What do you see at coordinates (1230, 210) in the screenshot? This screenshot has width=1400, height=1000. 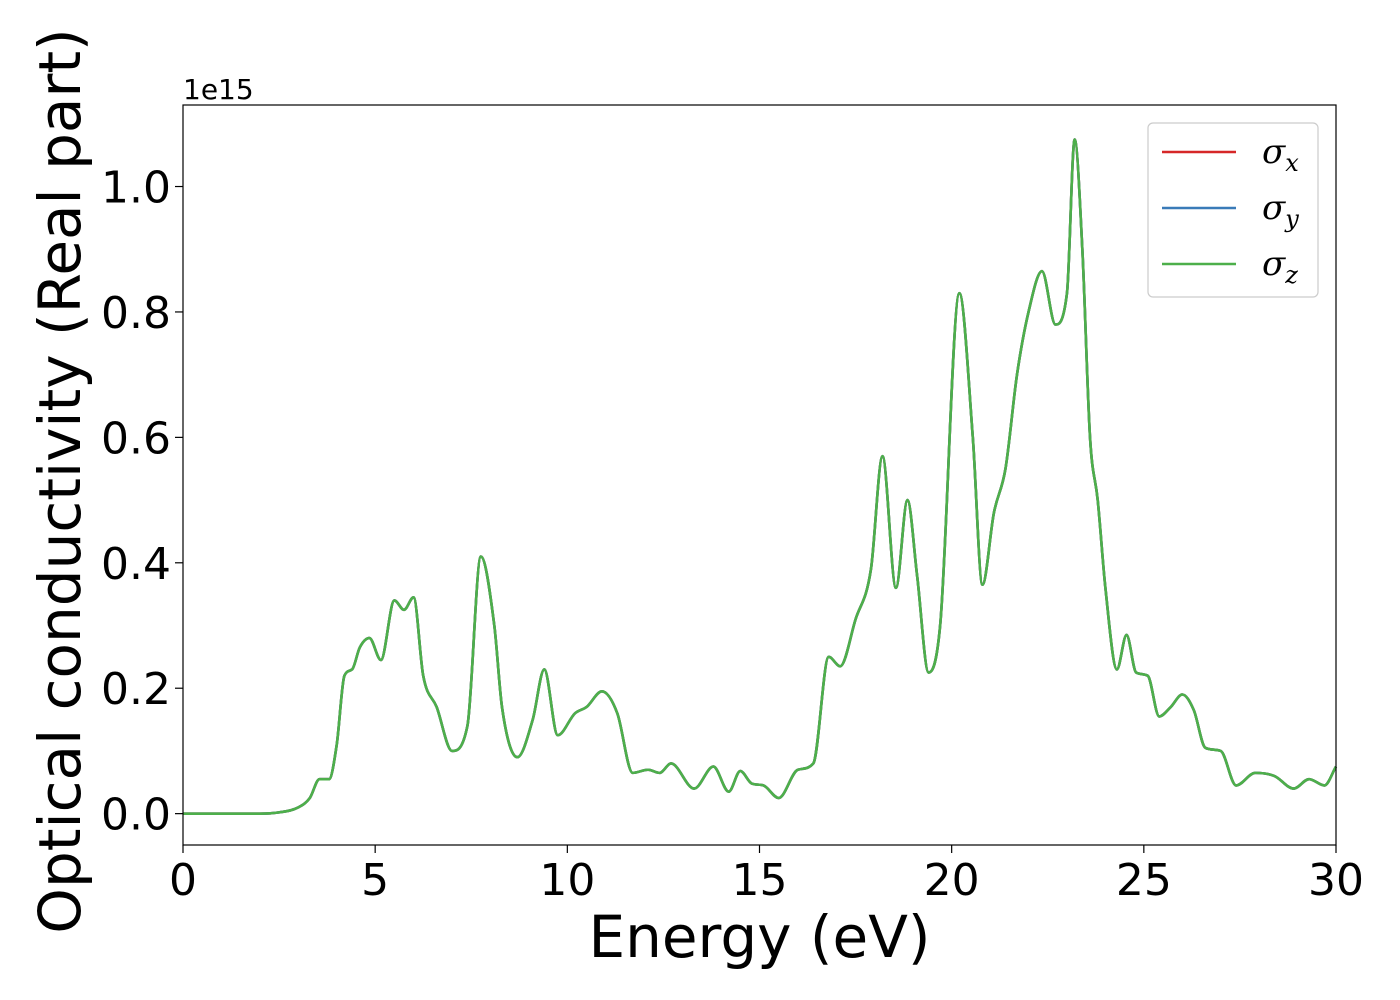 I see `legend-item-σy: σy` at bounding box center [1230, 210].